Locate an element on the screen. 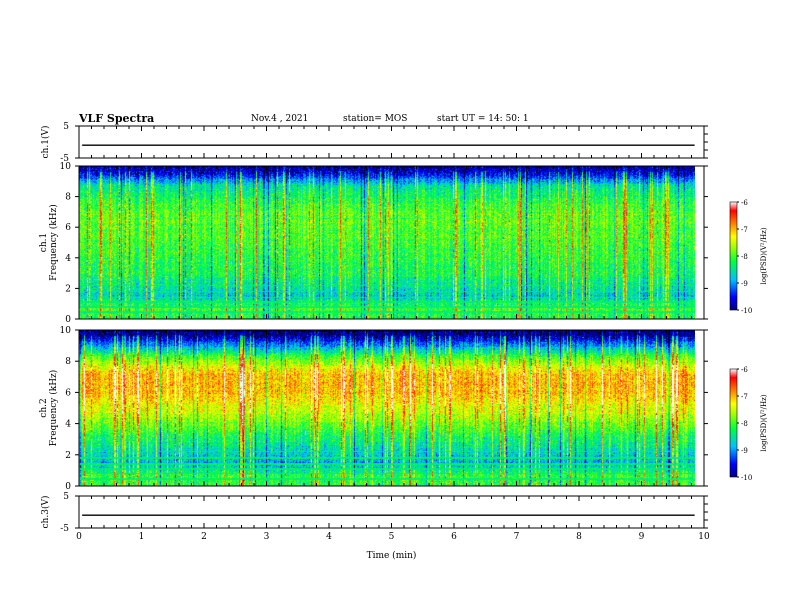 The height and width of the screenshot is (612, 792). ch1-spectrogram-colorbar-label: log(PSD)(V²/Hz) is located at coordinates (764, 255).